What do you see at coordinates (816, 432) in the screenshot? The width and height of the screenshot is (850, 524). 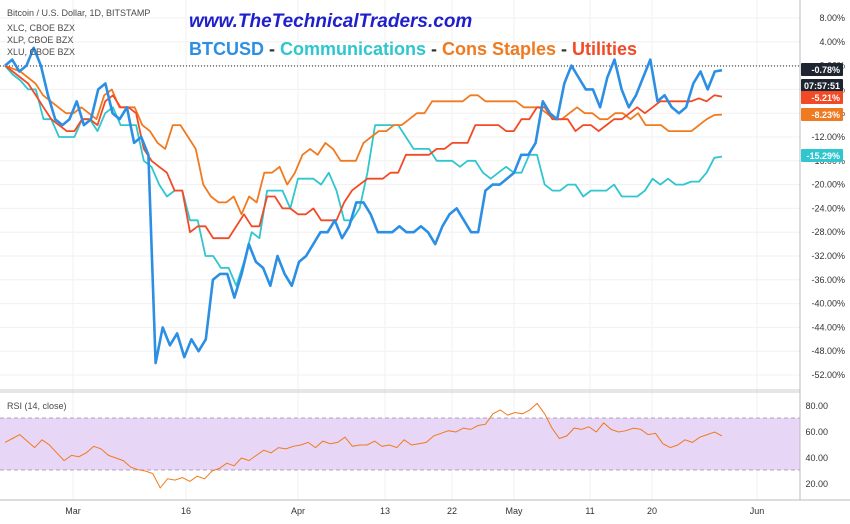 I see `rsi-tick-label: 60.00` at bounding box center [816, 432].